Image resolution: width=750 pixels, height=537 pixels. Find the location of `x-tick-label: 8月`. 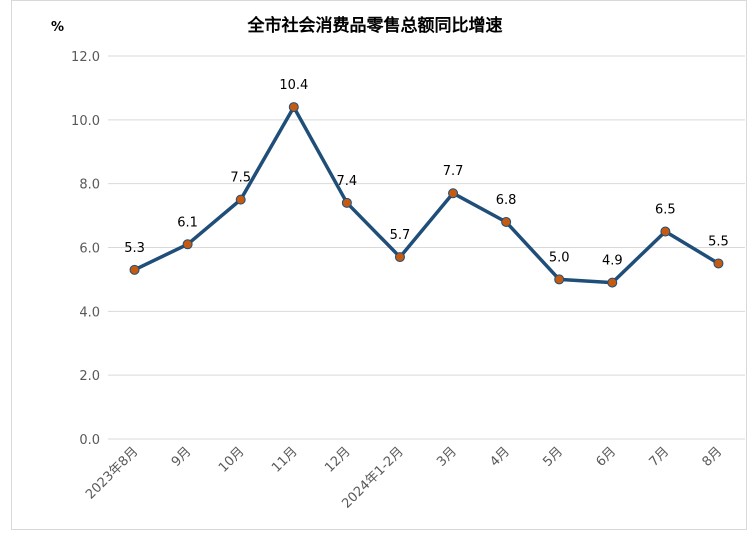

x-tick-label: 8月 is located at coordinates (713, 457).